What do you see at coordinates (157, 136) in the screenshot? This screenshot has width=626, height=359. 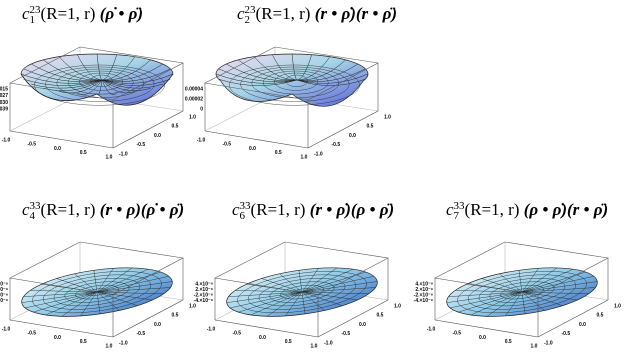 I see `y-tick-label: 0.0` at bounding box center [157, 136].